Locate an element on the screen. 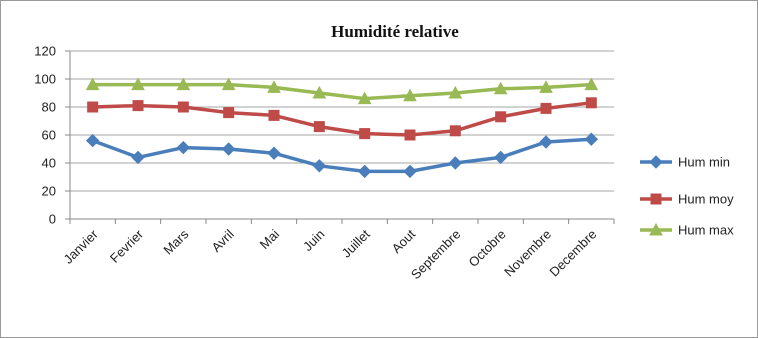 The image size is (758, 338). legend-label: Hum moy is located at coordinates (706, 199).